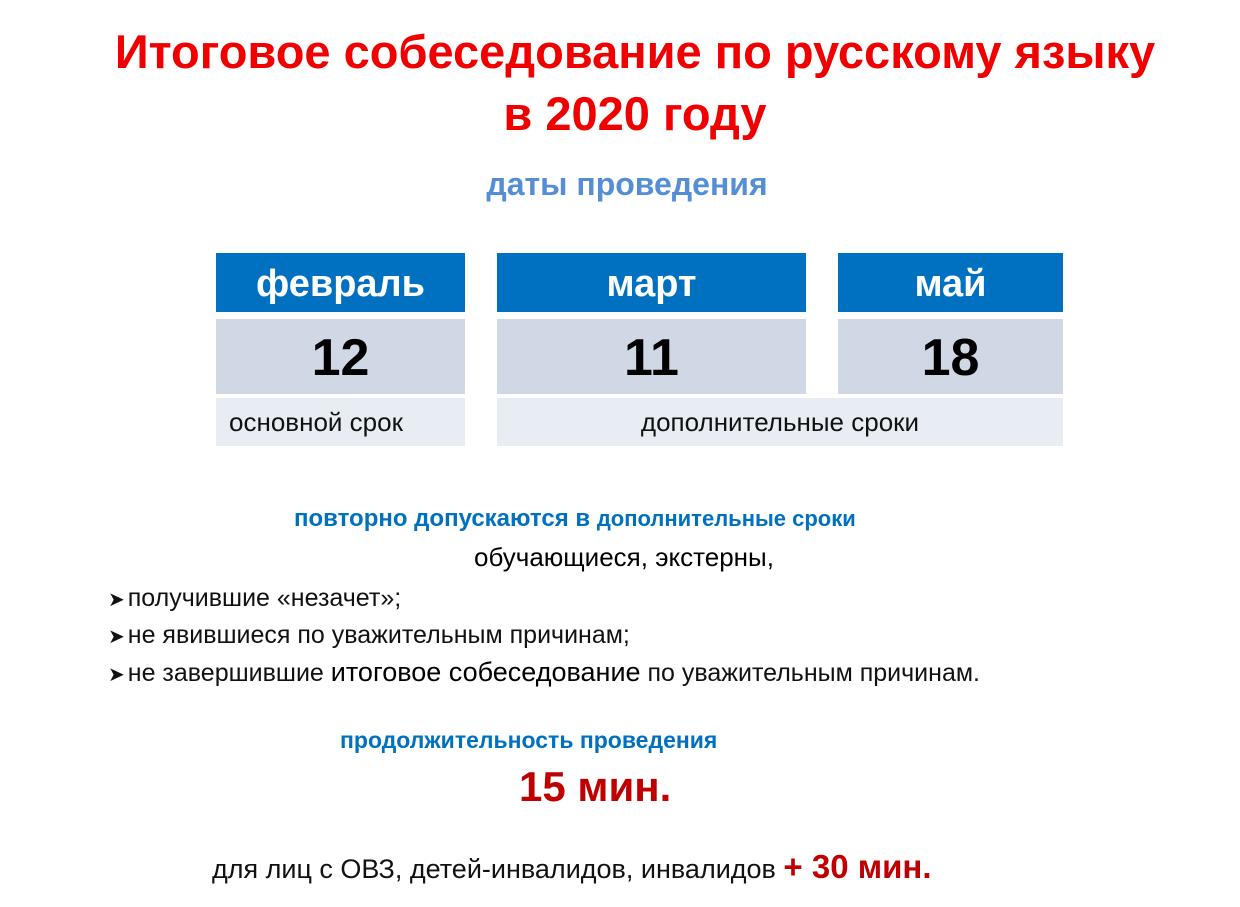 This screenshot has width=1240, height=907. I want to click on readmission-lead-tail: дополнительные сроки, so click(726, 518).